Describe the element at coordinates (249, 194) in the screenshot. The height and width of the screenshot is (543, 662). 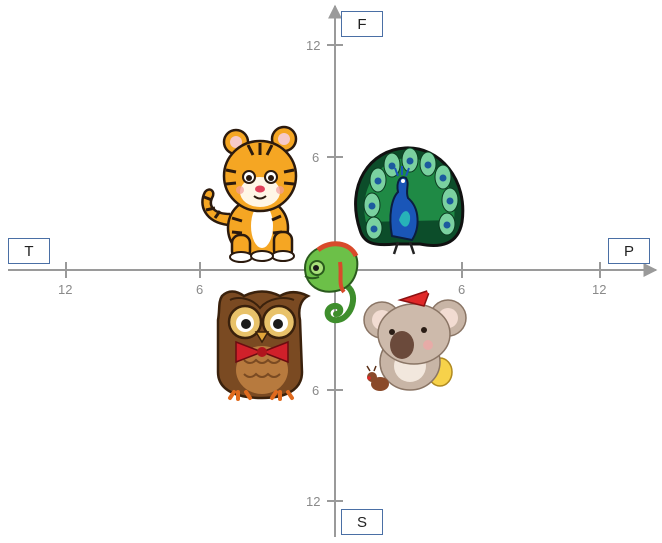
I see `tiger-illustration` at that location.